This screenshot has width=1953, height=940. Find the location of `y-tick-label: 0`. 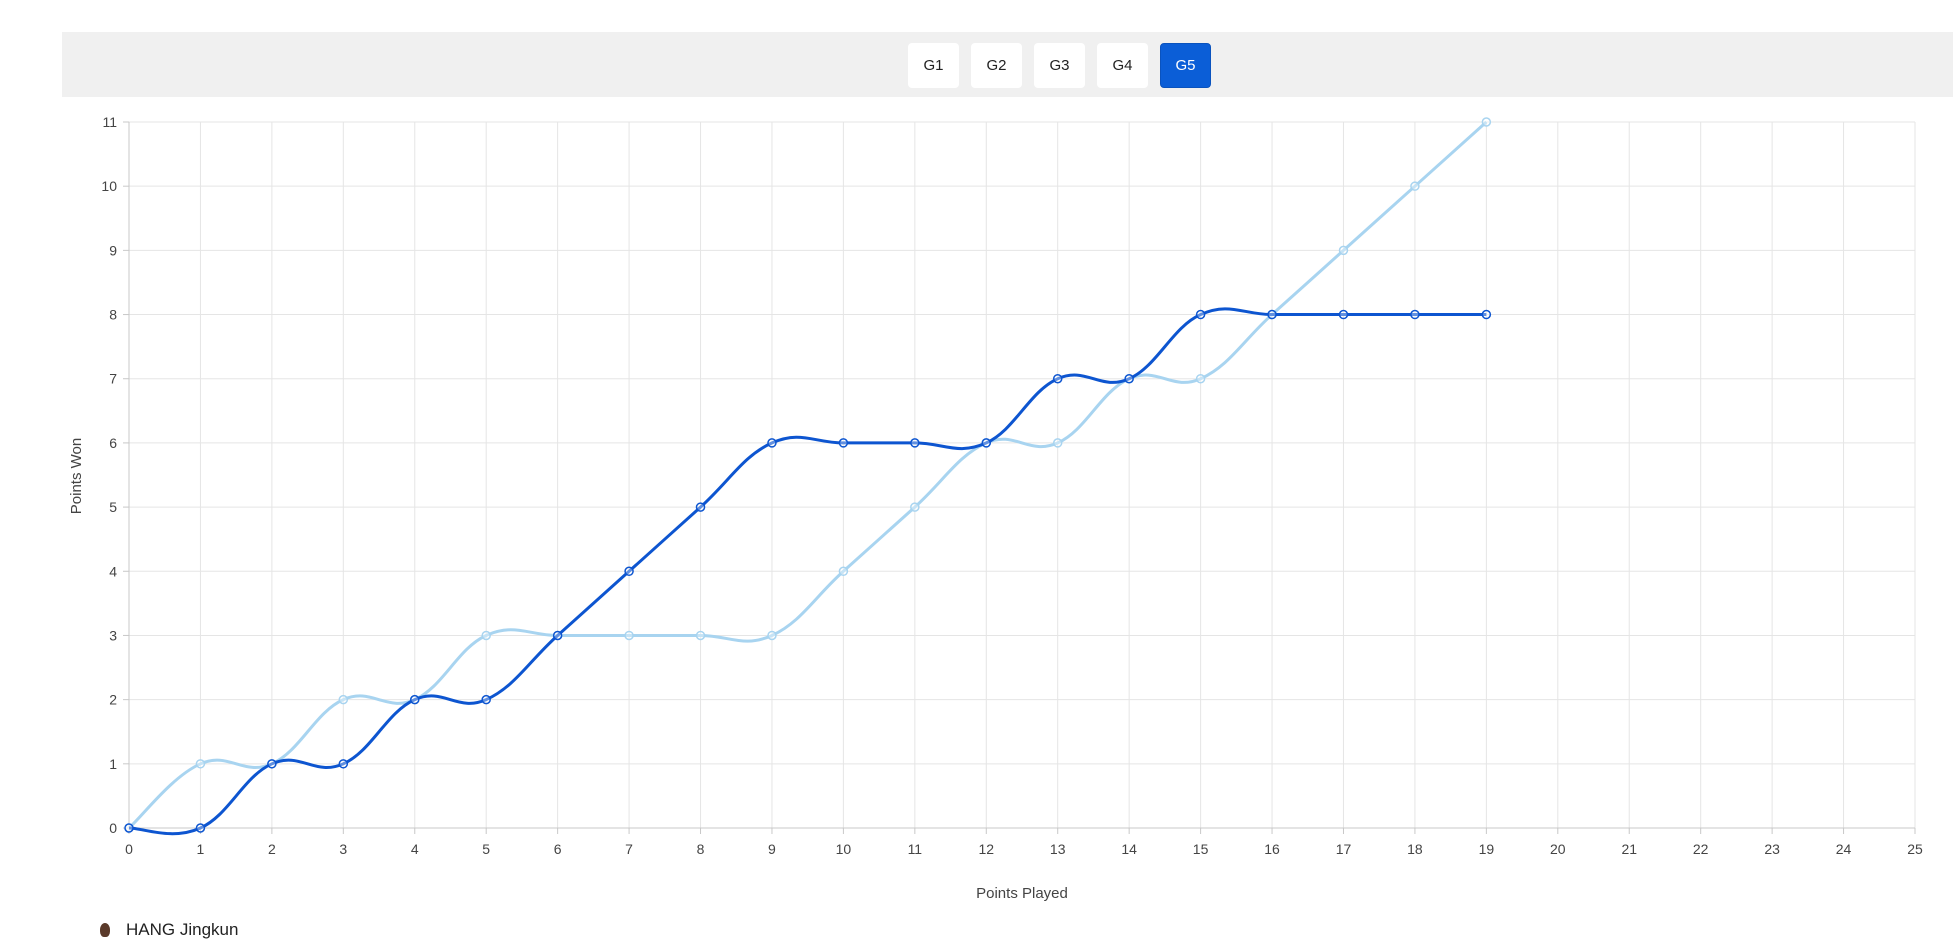

y-tick-label: 0 is located at coordinates (113, 828).